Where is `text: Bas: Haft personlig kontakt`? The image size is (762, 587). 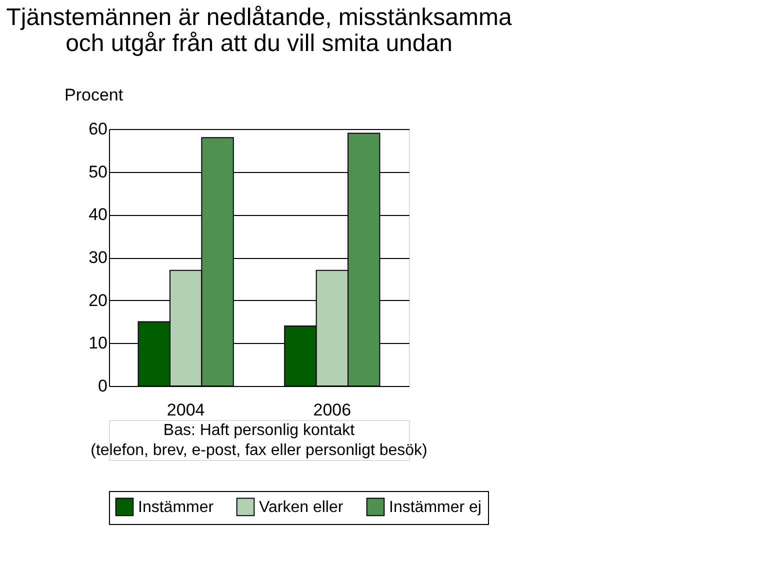
text: Bas: Haft personlig kontakt is located at coordinates (259, 430).